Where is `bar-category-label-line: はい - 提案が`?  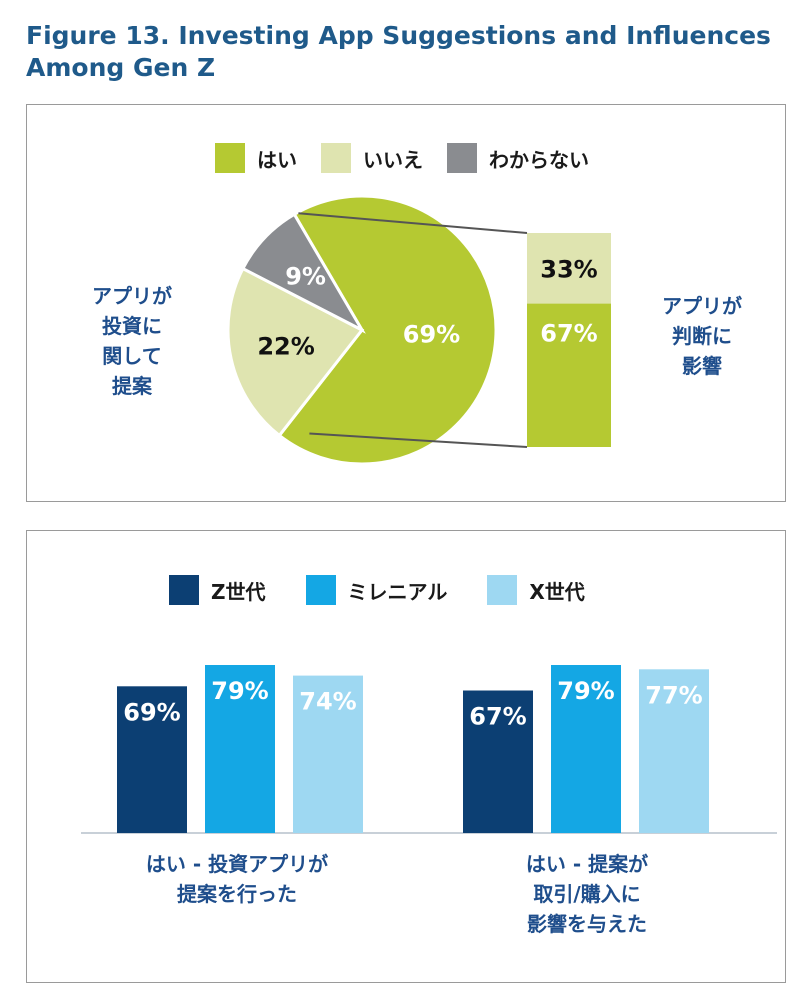 bar-category-label-line: はい - 提案が is located at coordinates (587, 864).